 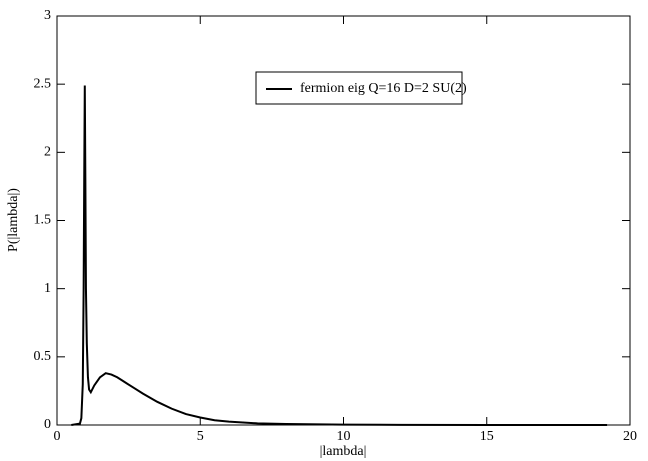 I want to click on y-tick-label: 2.5, so click(x=43, y=83).